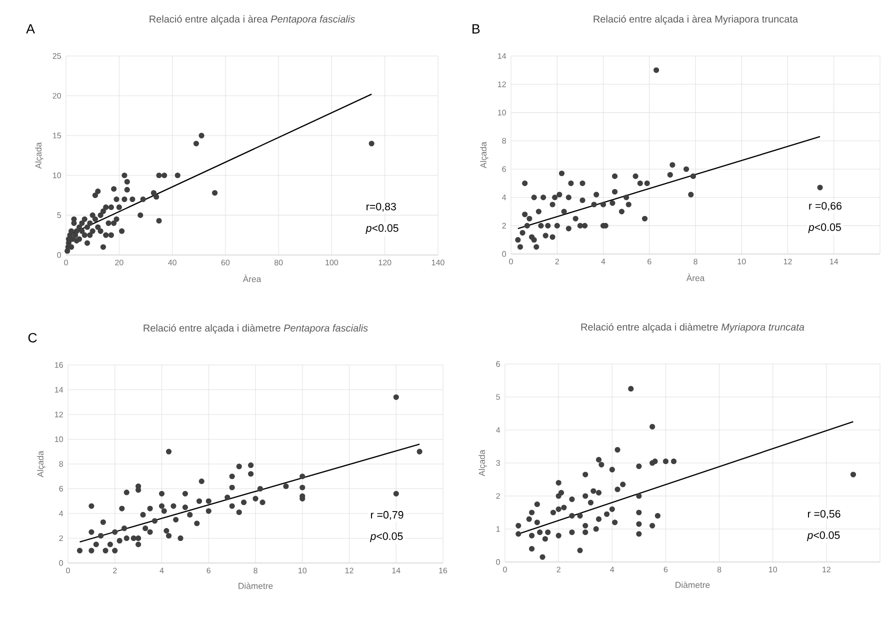 The width and height of the screenshot is (886, 621). Describe the element at coordinates (692, 328) in the screenshot. I see `chart-title: Relació entre alçada i diàmetre Myriapora truncata` at that location.